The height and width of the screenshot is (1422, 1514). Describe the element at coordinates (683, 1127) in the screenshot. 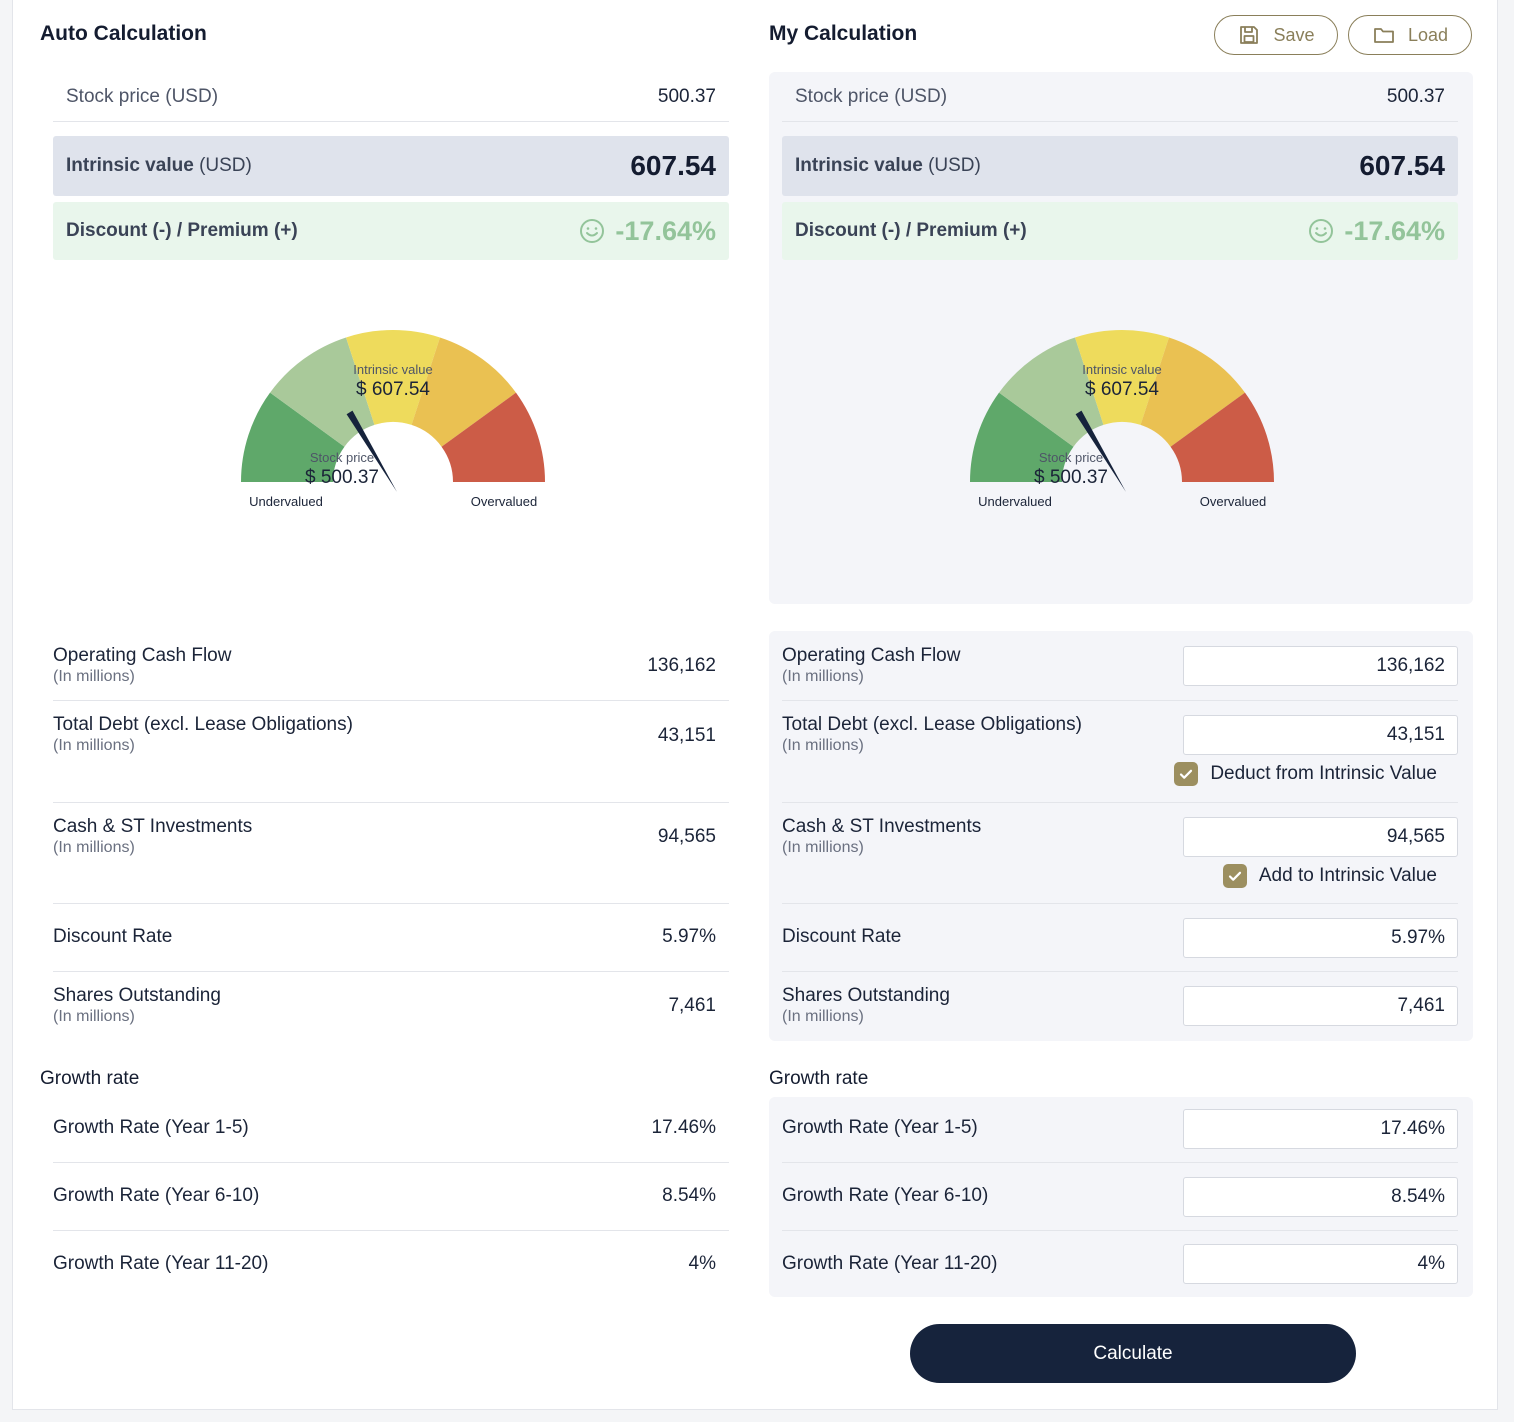

I see `growth-1-value: 17.46%` at that location.